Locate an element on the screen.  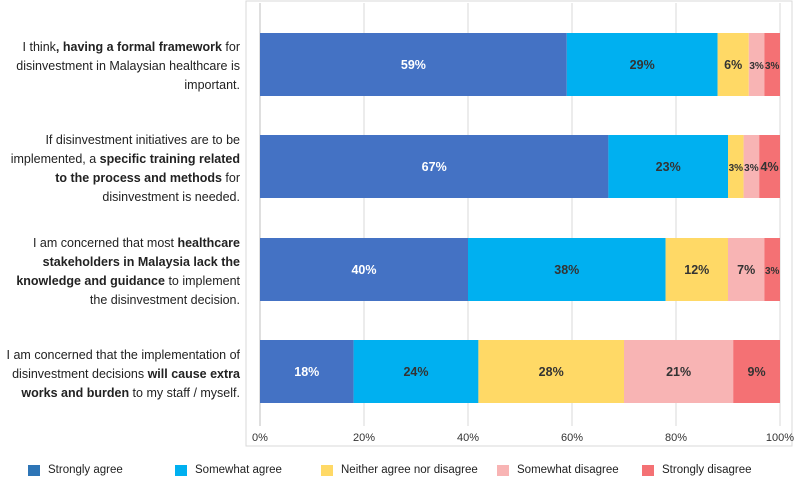
data-label: 18% is located at coordinates (306, 372).